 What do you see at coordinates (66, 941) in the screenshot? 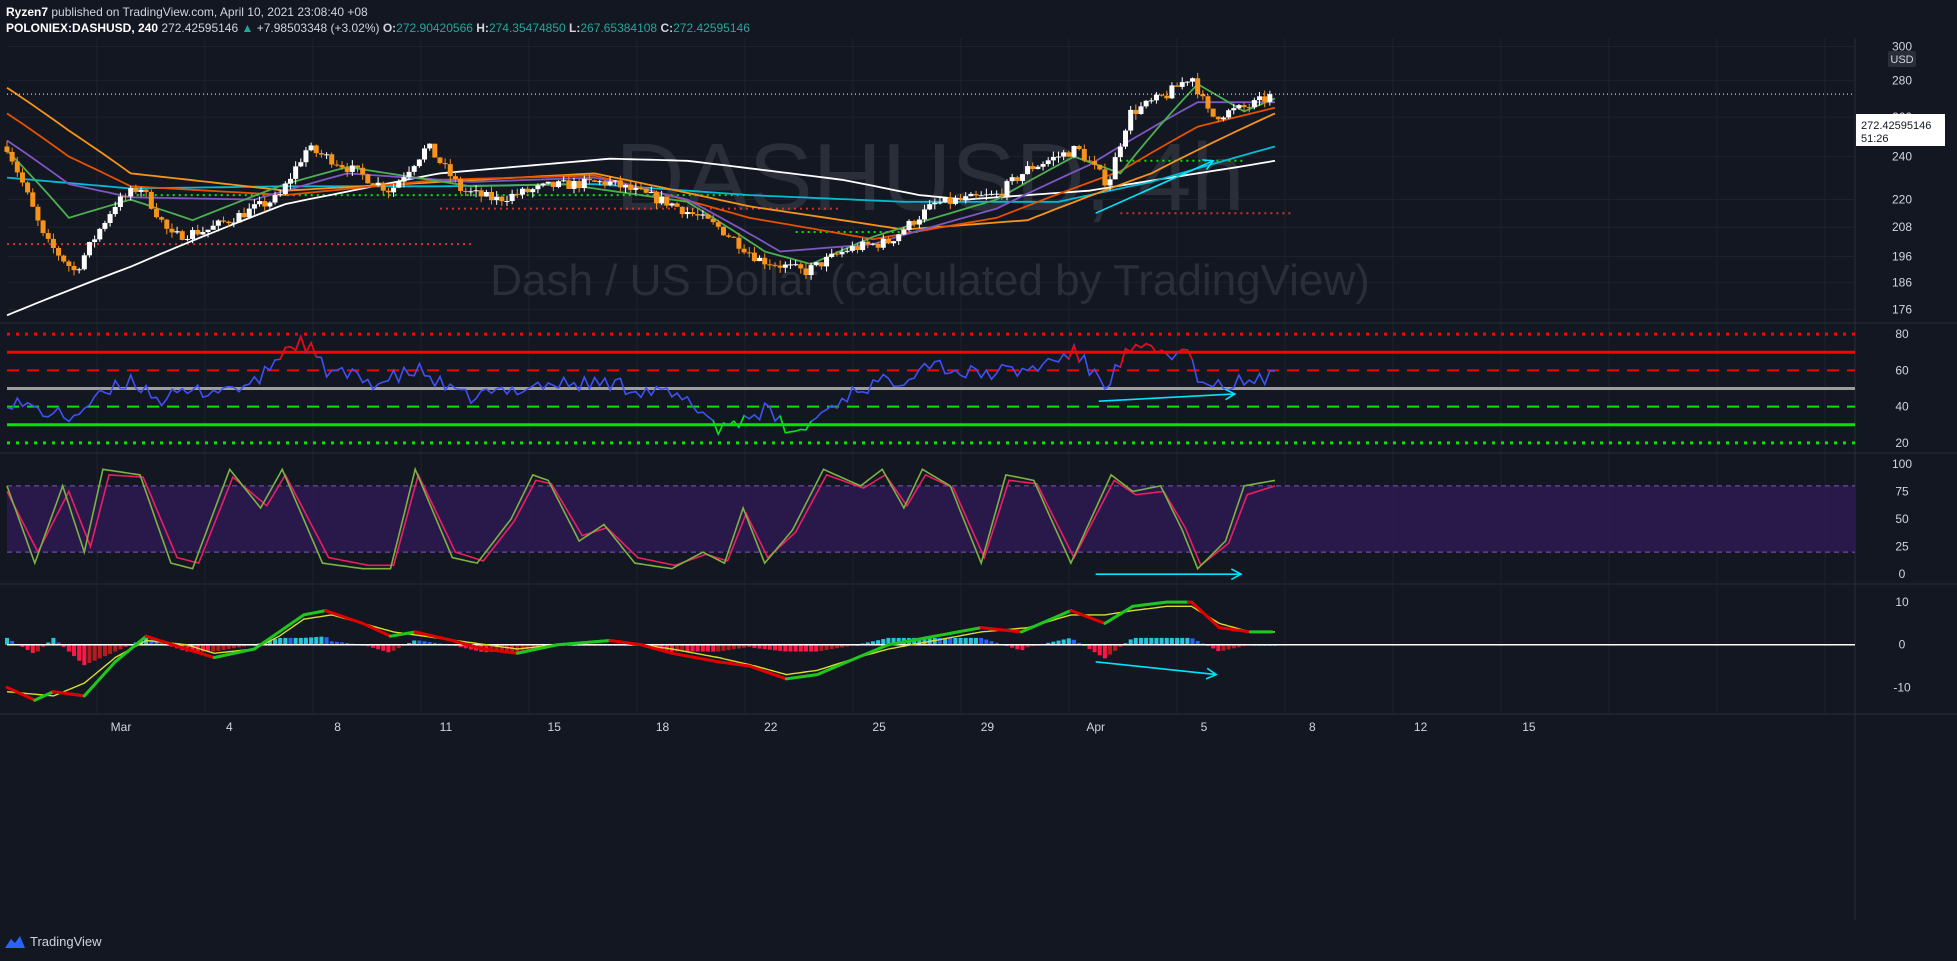
I see `footer-brand: TradingView` at bounding box center [66, 941].